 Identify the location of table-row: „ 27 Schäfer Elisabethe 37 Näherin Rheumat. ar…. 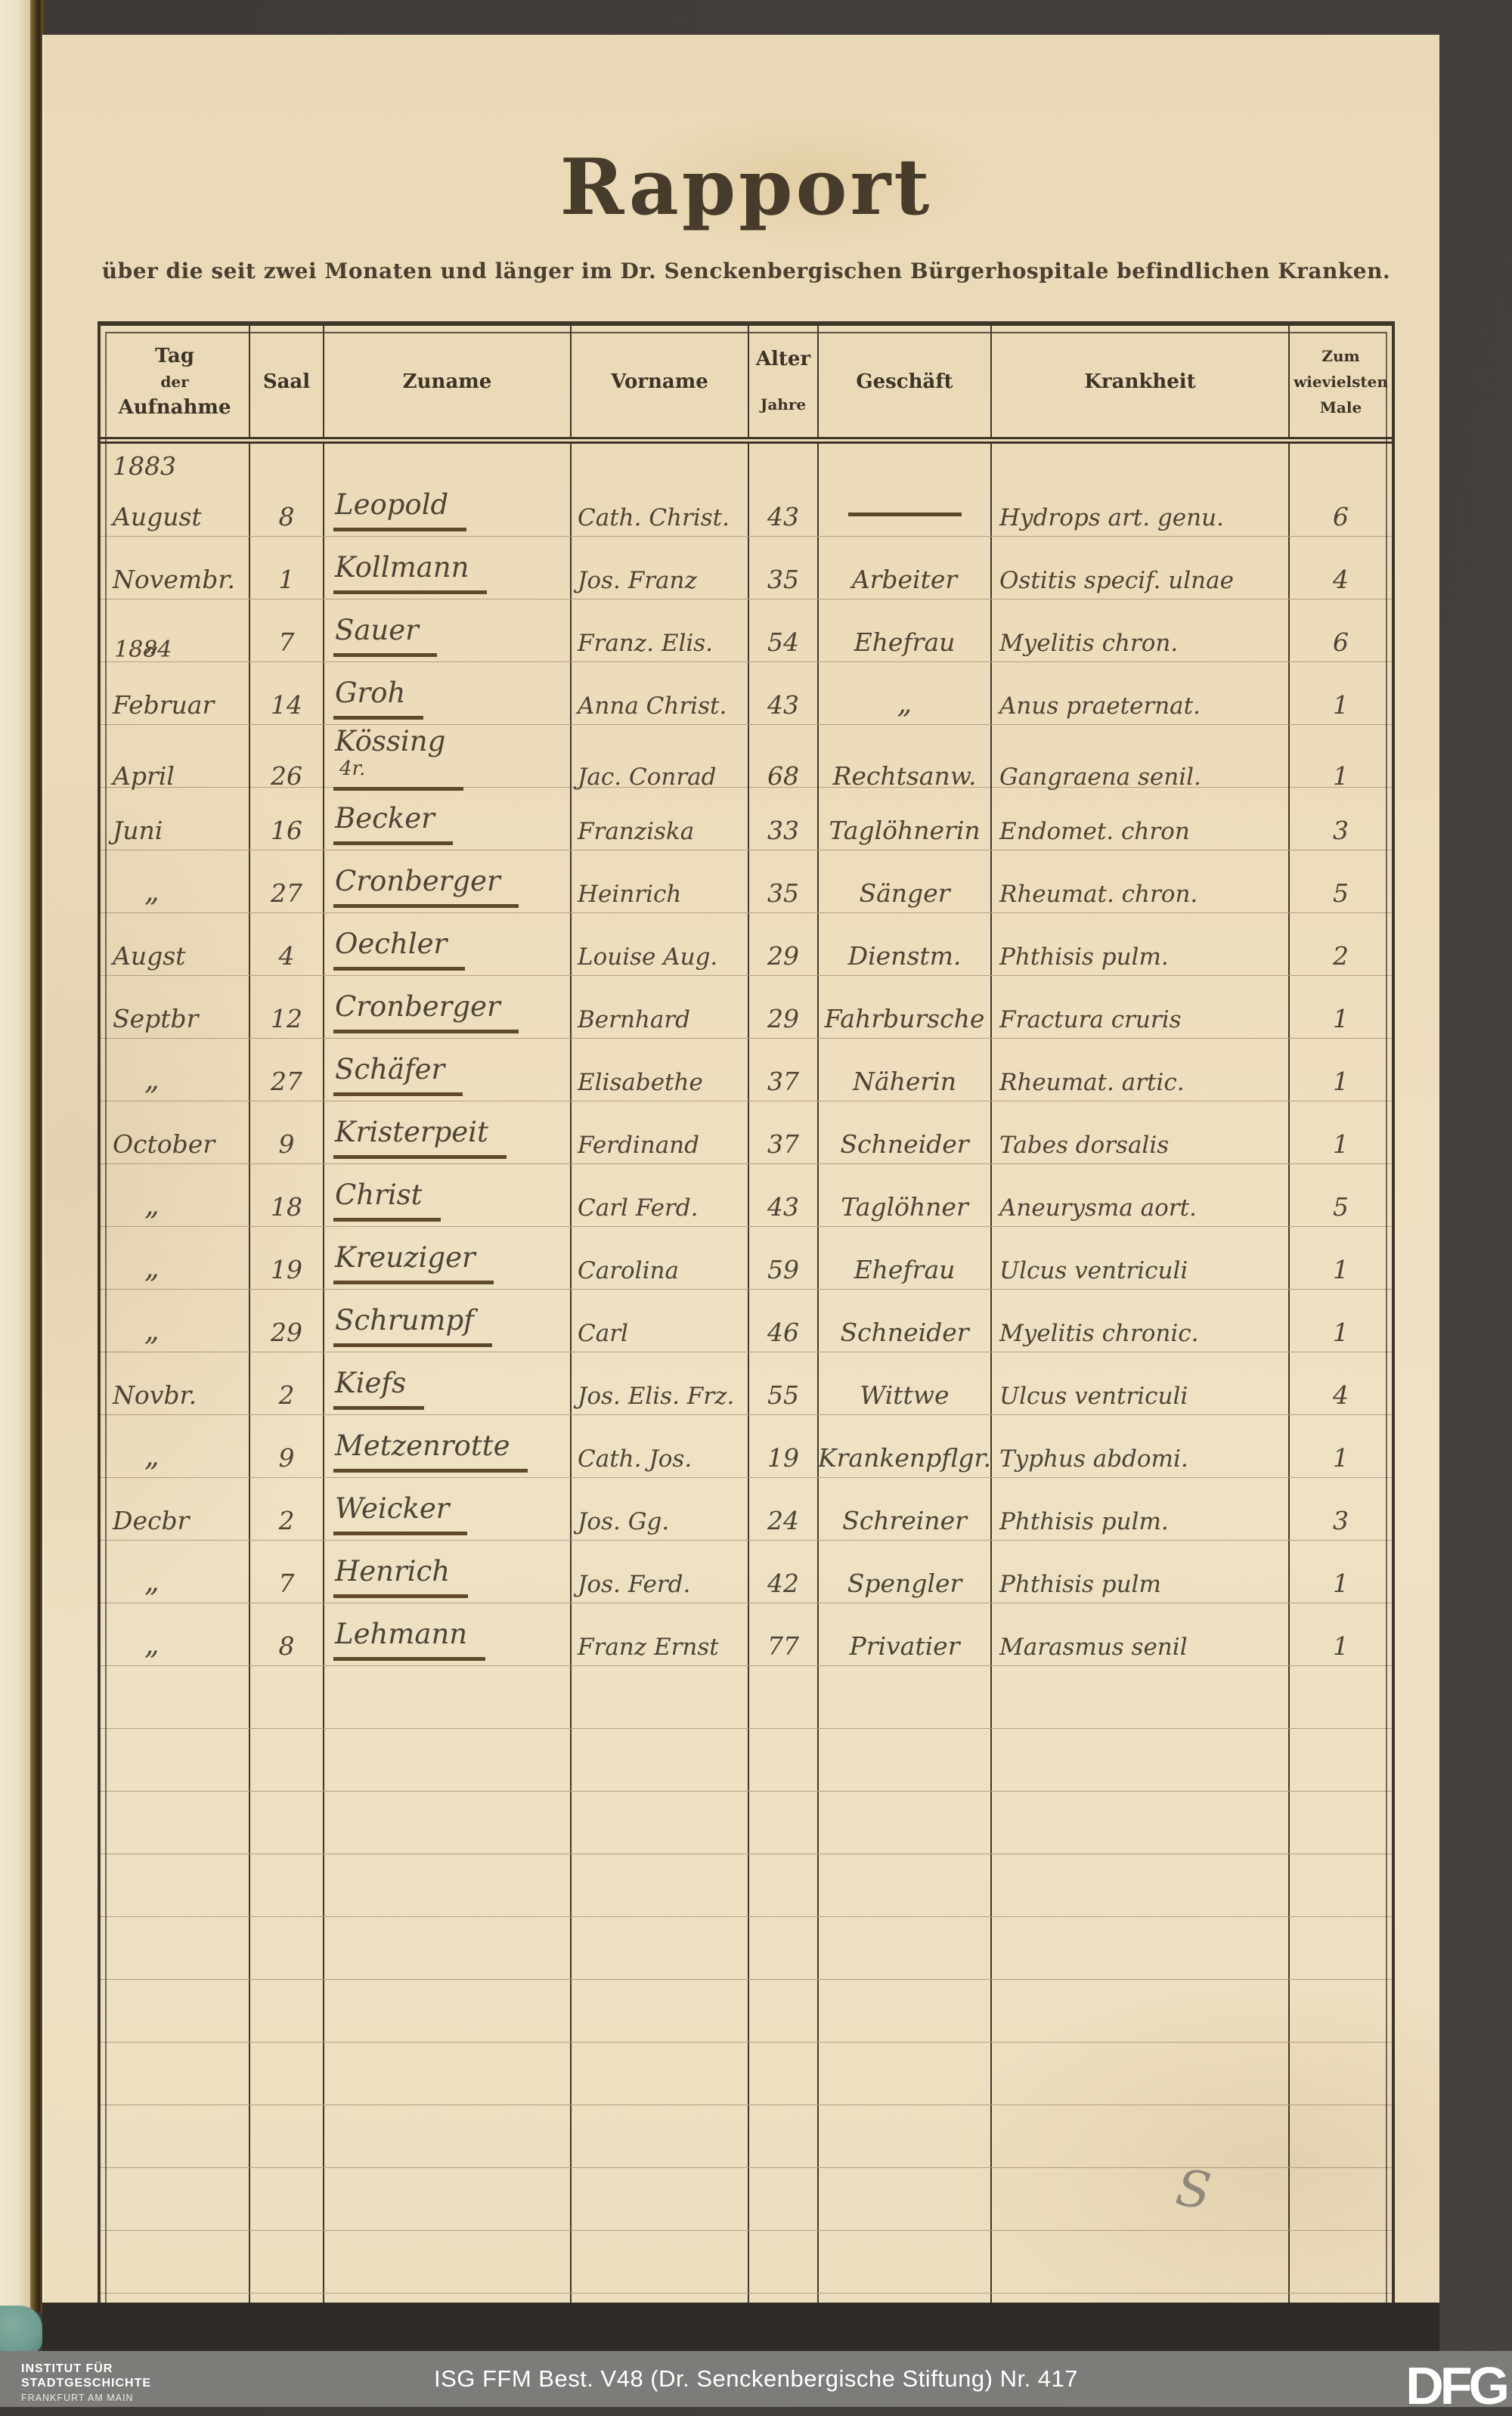
(746, 1070).